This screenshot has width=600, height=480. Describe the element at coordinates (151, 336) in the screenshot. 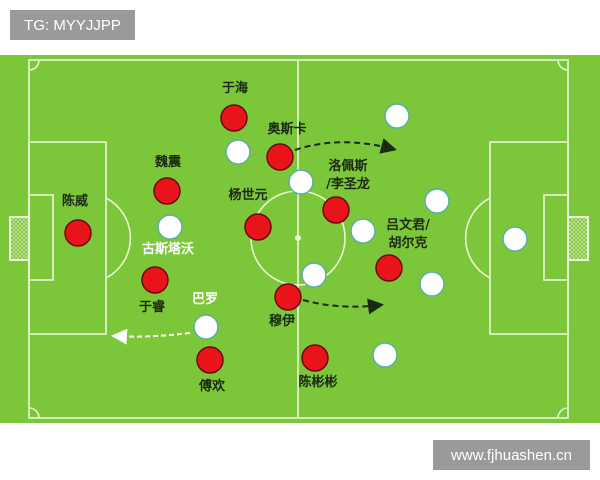

I see `run-arrow-barro` at that location.